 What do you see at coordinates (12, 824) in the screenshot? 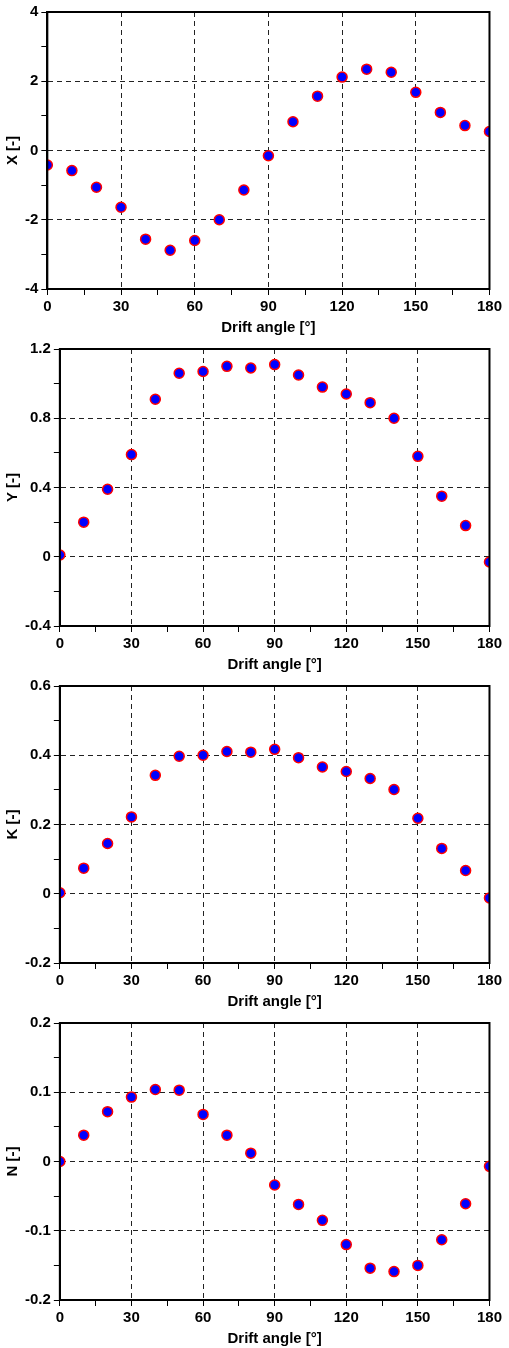
I see `y-axis-title: K [-]` at bounding box center [12, 824].